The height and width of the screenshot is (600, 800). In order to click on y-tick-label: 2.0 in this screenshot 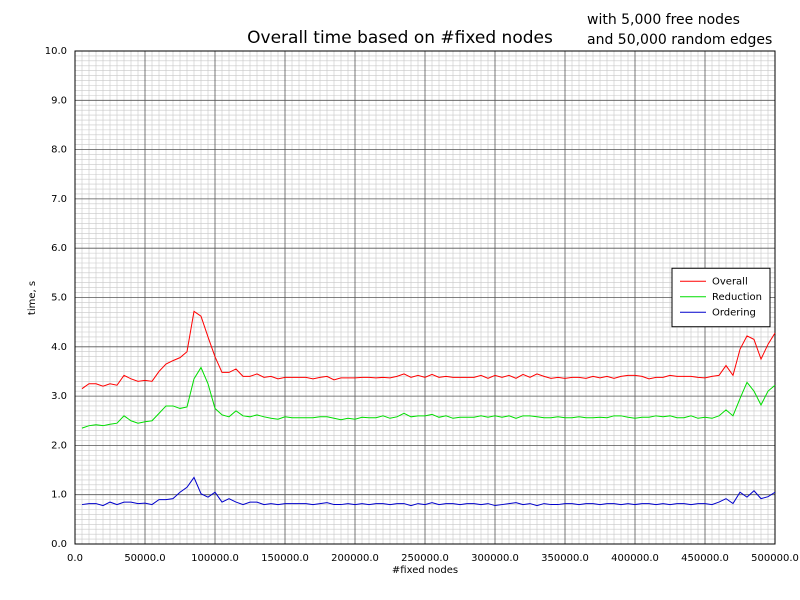, I will do `click(59, 445)`.